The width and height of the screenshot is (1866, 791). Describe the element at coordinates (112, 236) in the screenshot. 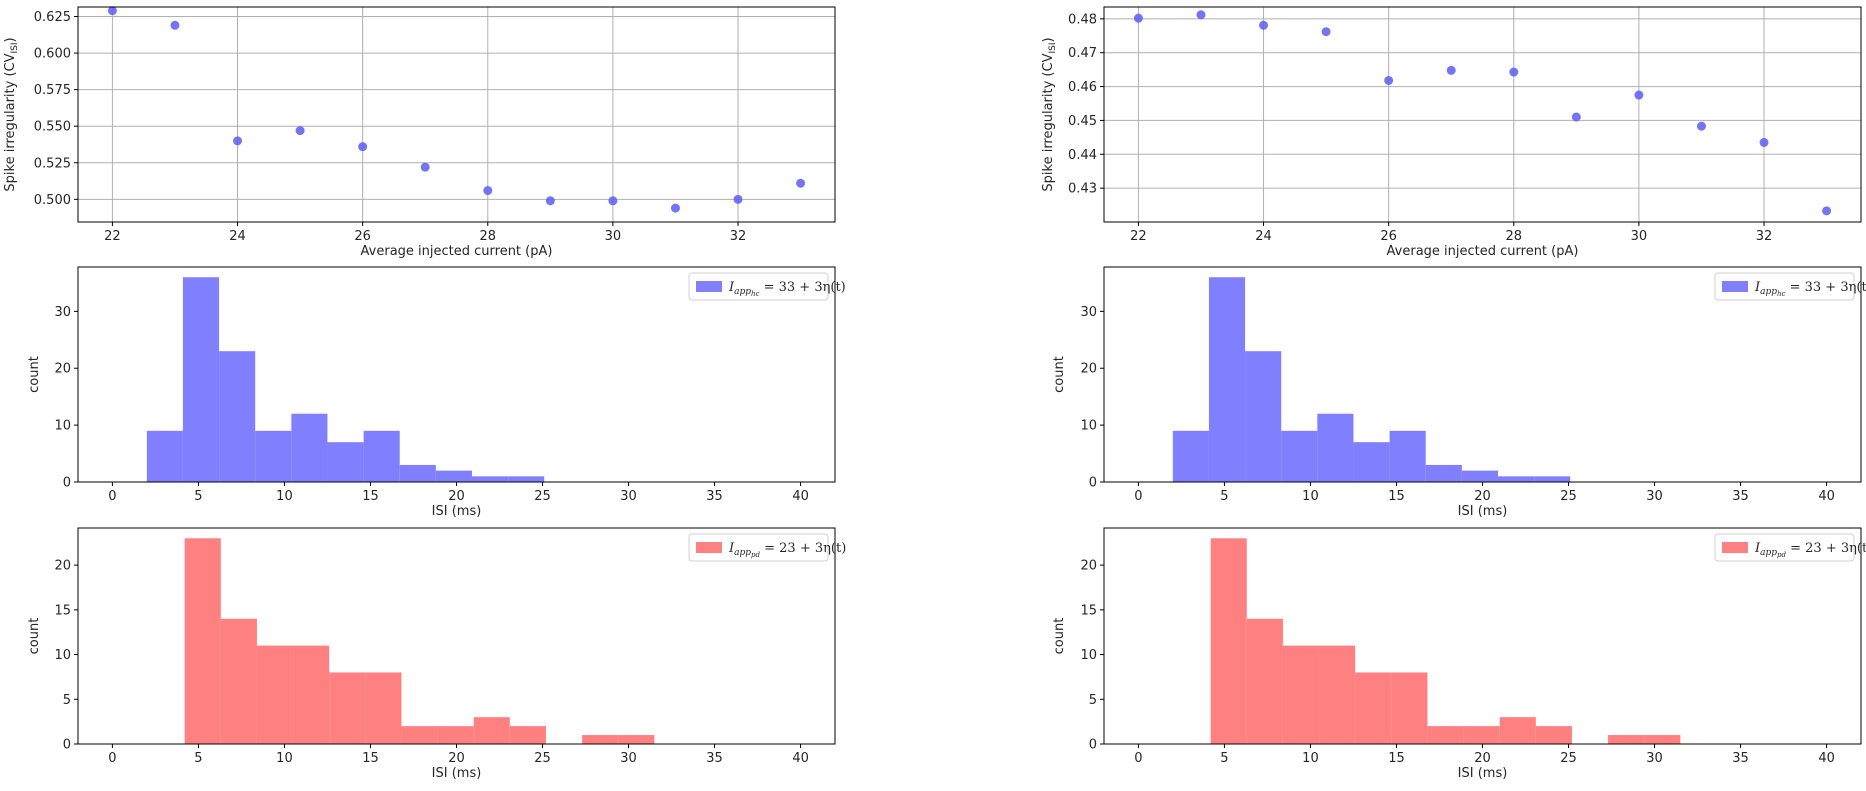

I see `x-tick-label: 22` at that location.